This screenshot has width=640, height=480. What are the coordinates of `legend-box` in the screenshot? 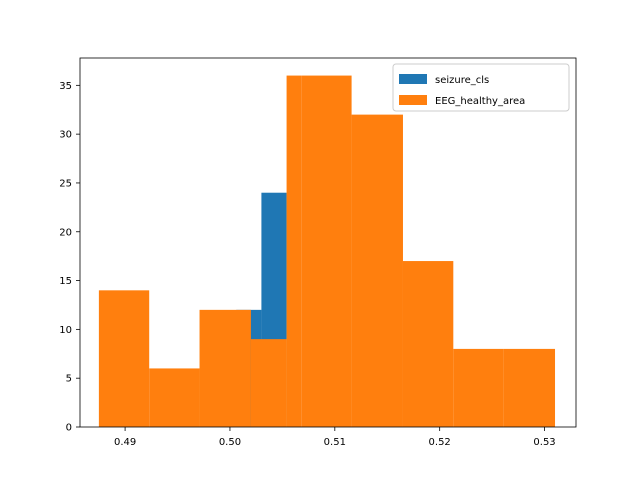 It's located at (481, 87).